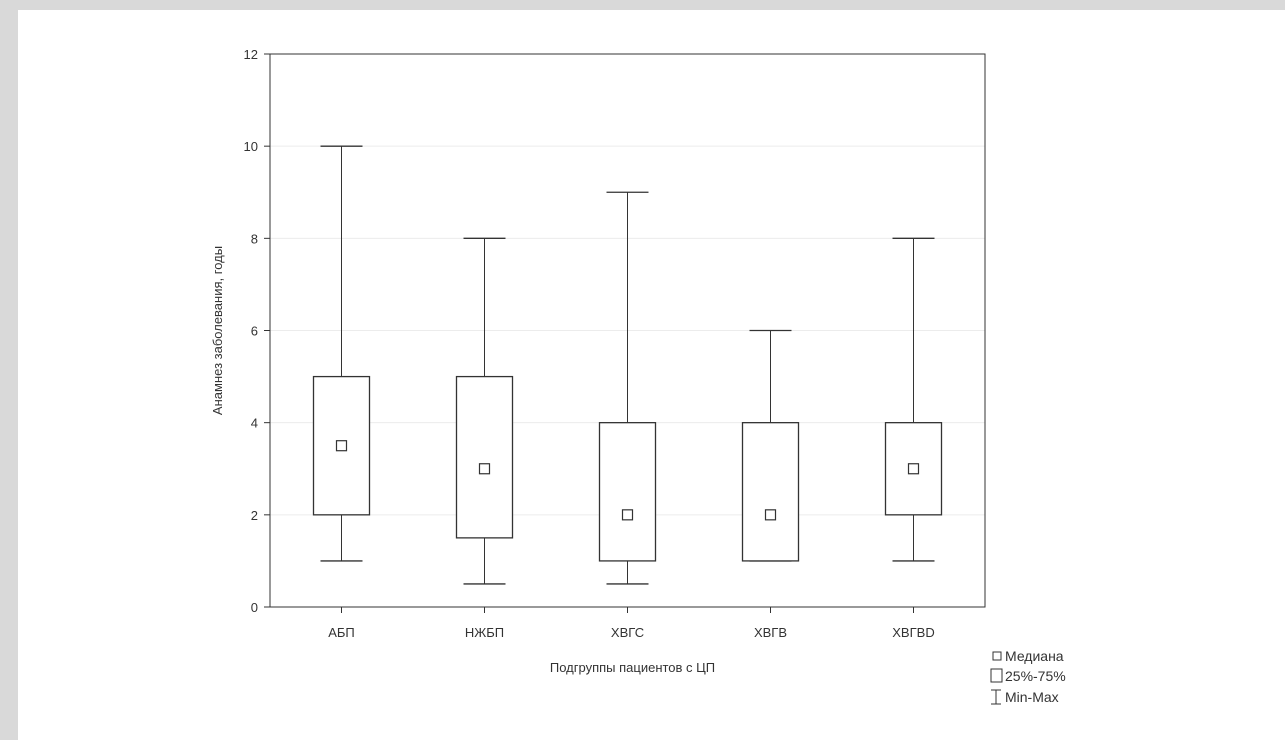 Image resolution: width=1285 pixels, height=740 pixels. Describe the element at coordinates (627, 632) in the screenshot. I see `x-tick-label: ХВГС` at that location.